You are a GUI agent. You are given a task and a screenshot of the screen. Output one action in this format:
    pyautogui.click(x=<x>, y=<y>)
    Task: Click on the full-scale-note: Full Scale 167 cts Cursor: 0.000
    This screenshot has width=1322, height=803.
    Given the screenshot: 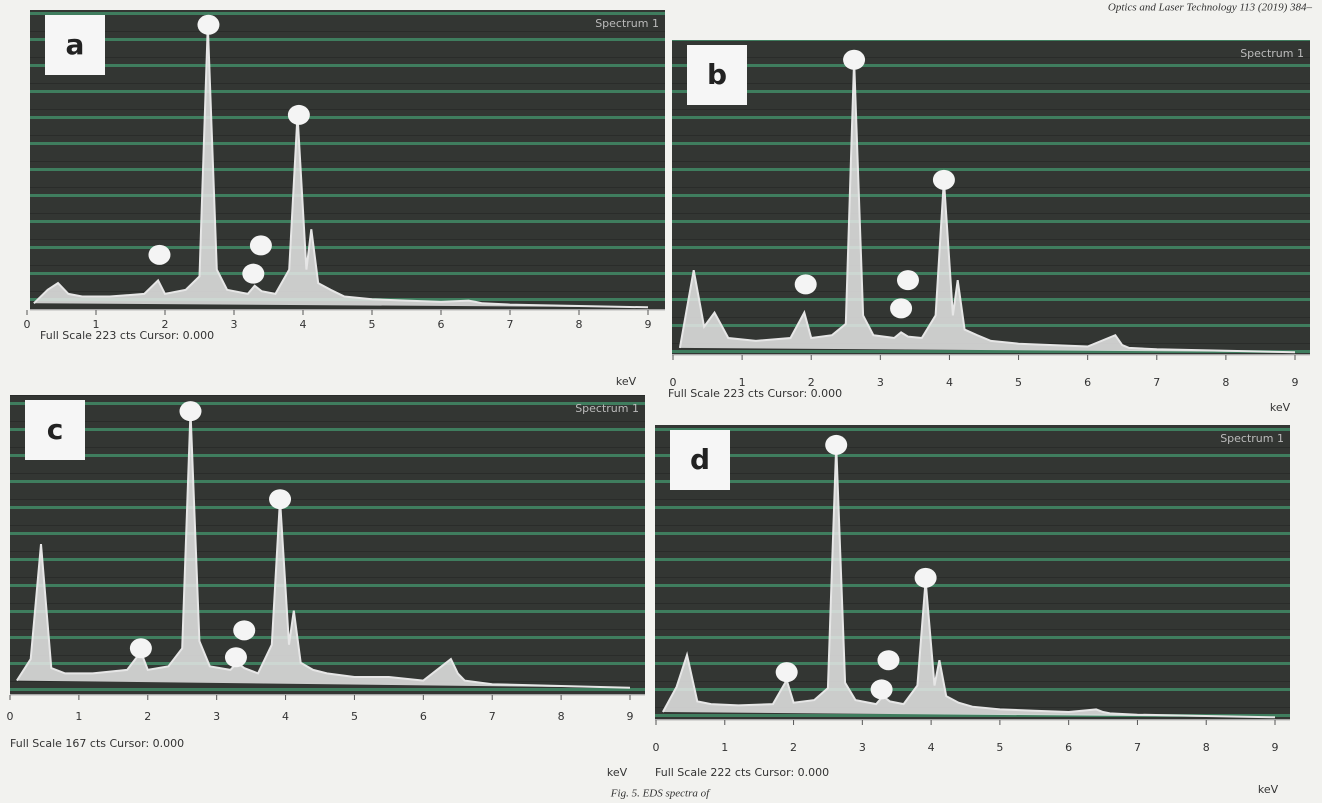 What is the action you would take?
    pyautogui.click(x=97, y=743)
    